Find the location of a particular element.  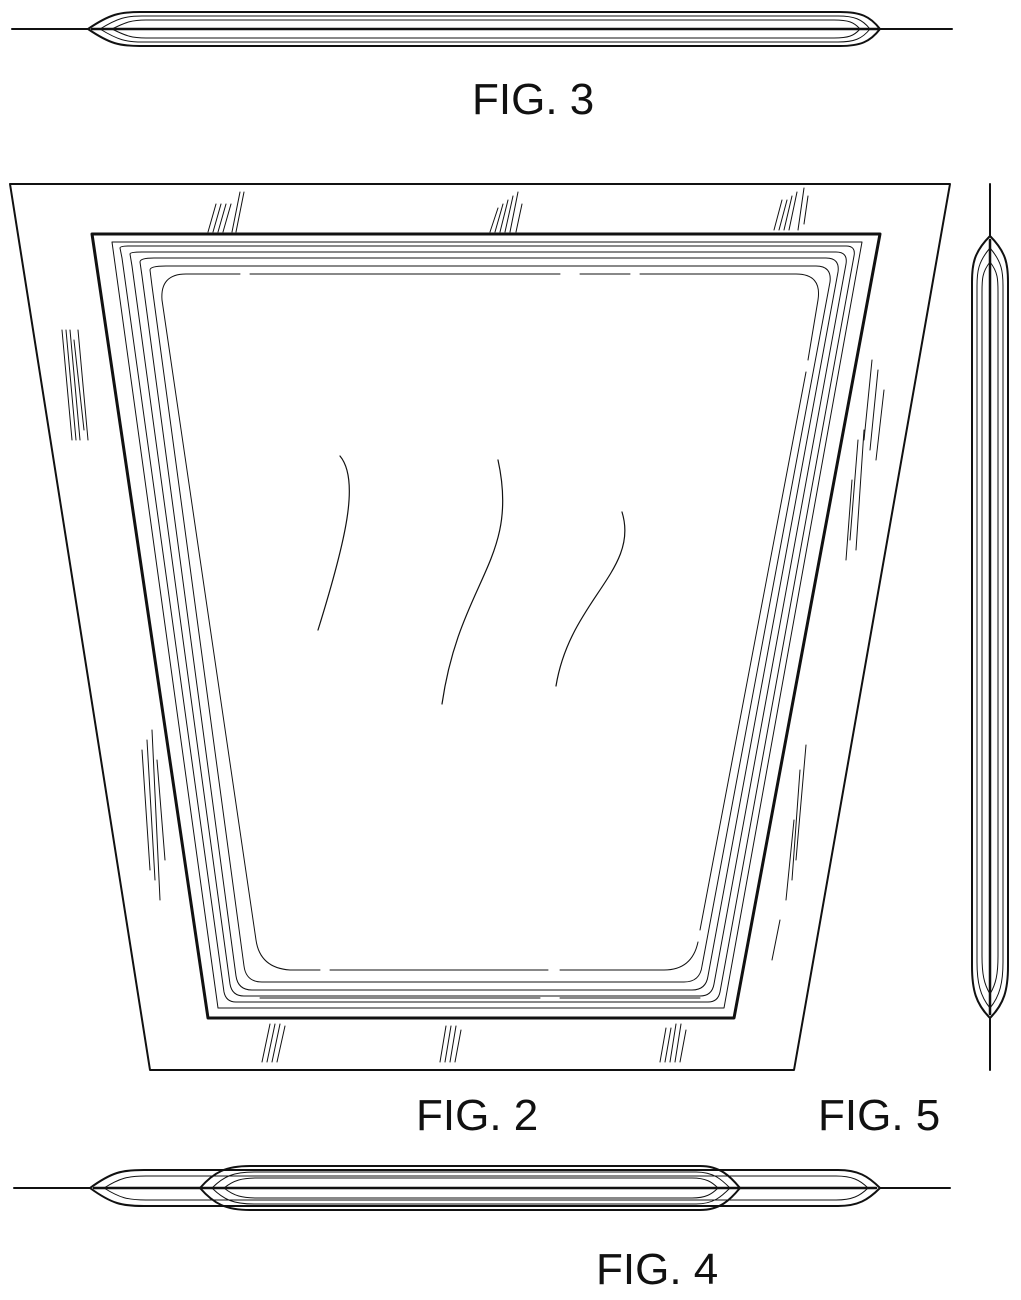

fig3-label: FIG. 3 is located at coordinates (533, 100).